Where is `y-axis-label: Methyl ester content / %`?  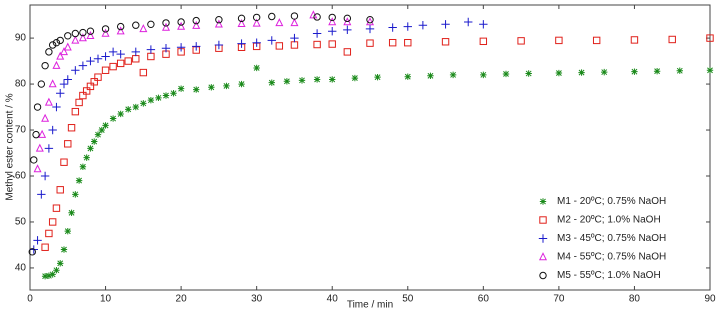
y-axis-label: Methyl ester content / % is located at coordinates (10, 146).